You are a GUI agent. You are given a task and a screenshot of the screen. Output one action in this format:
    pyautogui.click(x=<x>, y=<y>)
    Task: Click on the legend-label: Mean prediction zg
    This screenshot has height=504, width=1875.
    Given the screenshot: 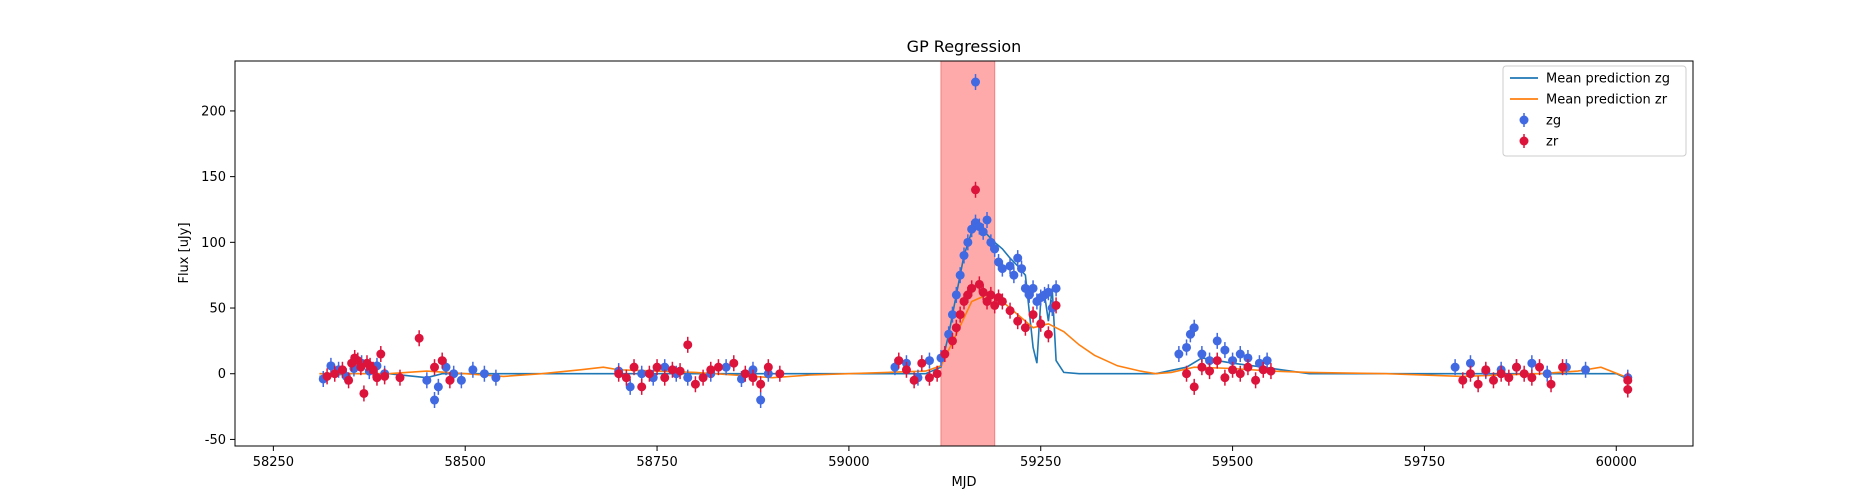 What is the action you would take?
    pyautogui.click(x=1608, y=79)
    